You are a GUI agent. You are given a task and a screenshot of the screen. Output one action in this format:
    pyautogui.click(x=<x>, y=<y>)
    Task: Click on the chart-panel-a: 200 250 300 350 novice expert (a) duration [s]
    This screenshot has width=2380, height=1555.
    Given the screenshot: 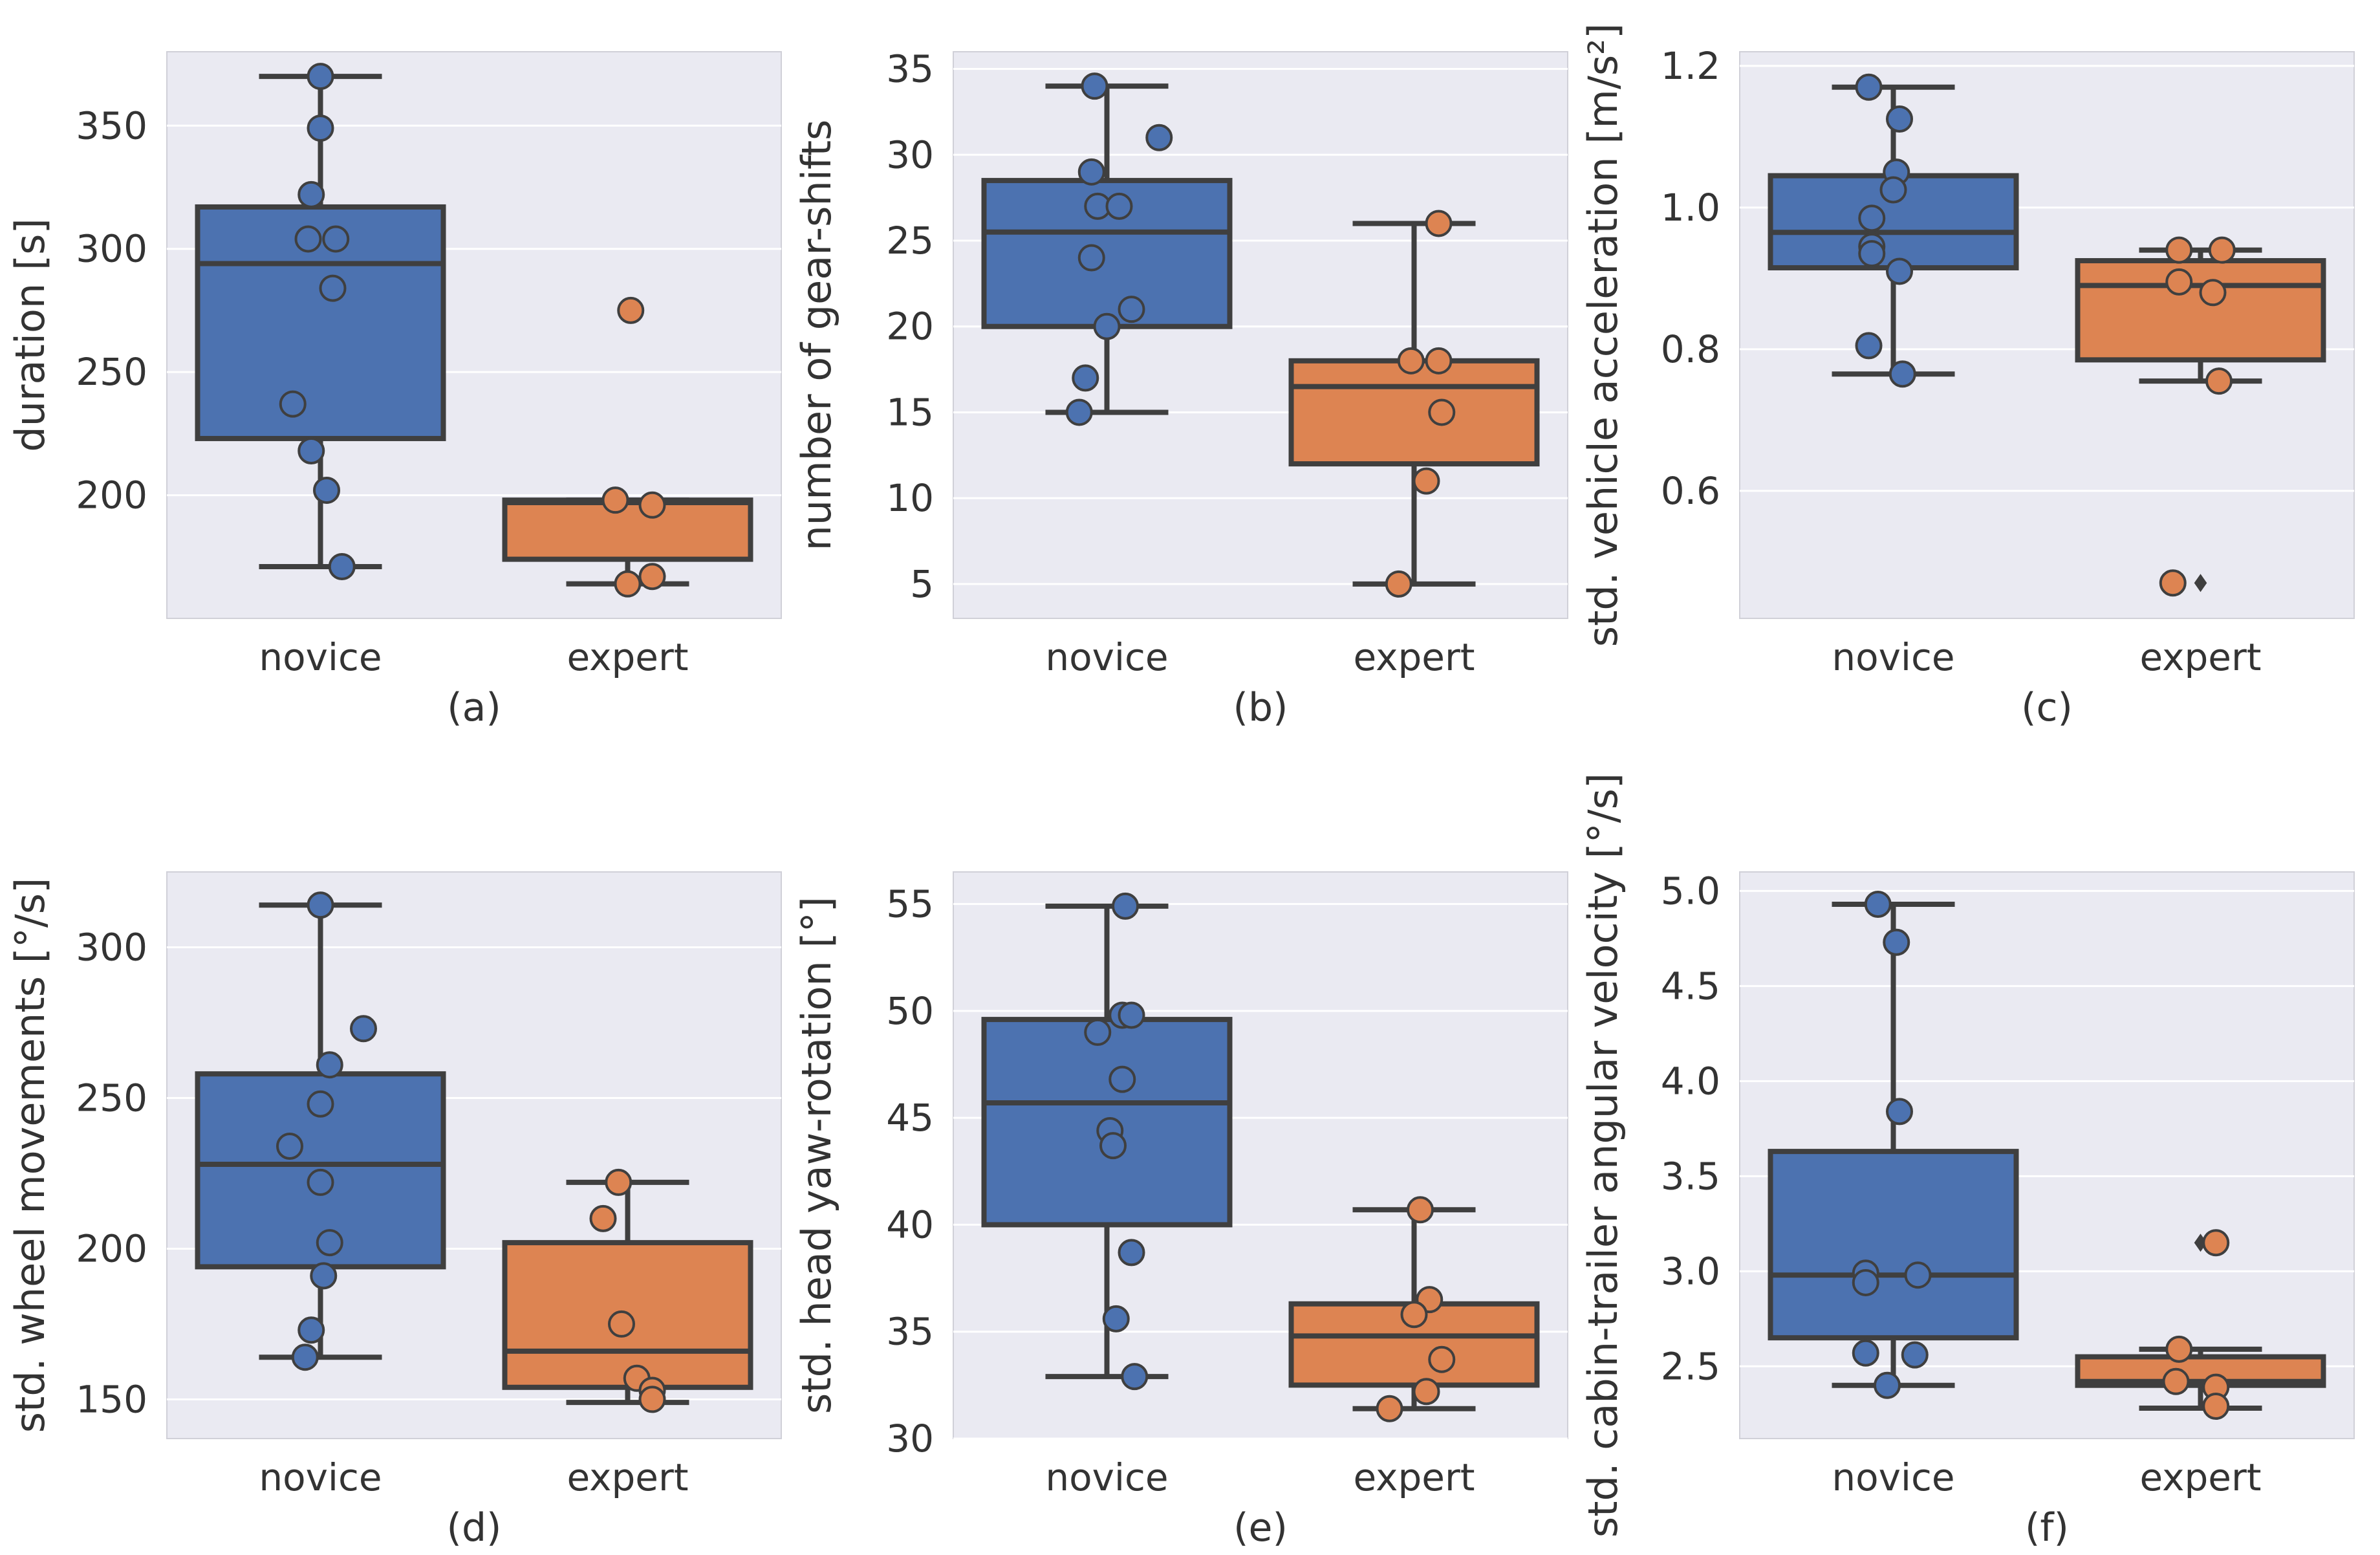 What is the action you would take?
    pyautogui.click(x=394, y=390)
    